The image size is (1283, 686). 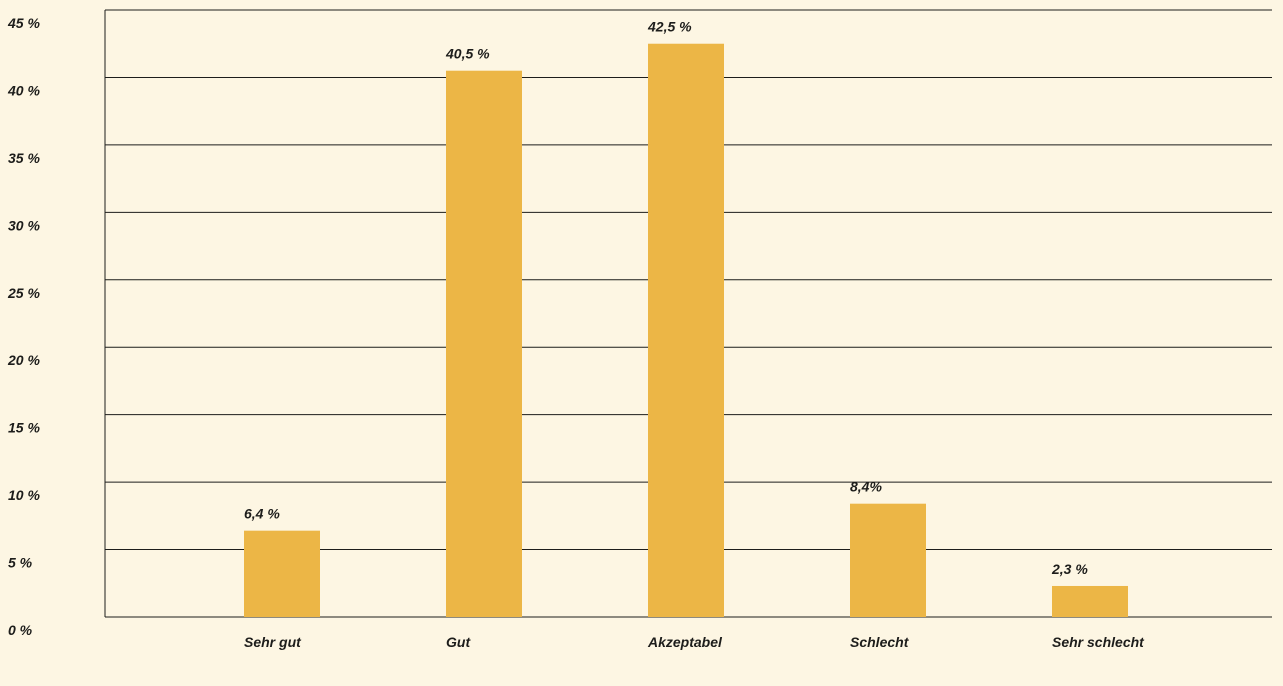 What do you see at coordinates (23, 326) in the screenshot?
I see `y-axis-tick-labels: 0 % 5 % 10 % 15 % 20 % 25 % 30 % 35 % 40 % 45 %` at bounding box center [23, 326].